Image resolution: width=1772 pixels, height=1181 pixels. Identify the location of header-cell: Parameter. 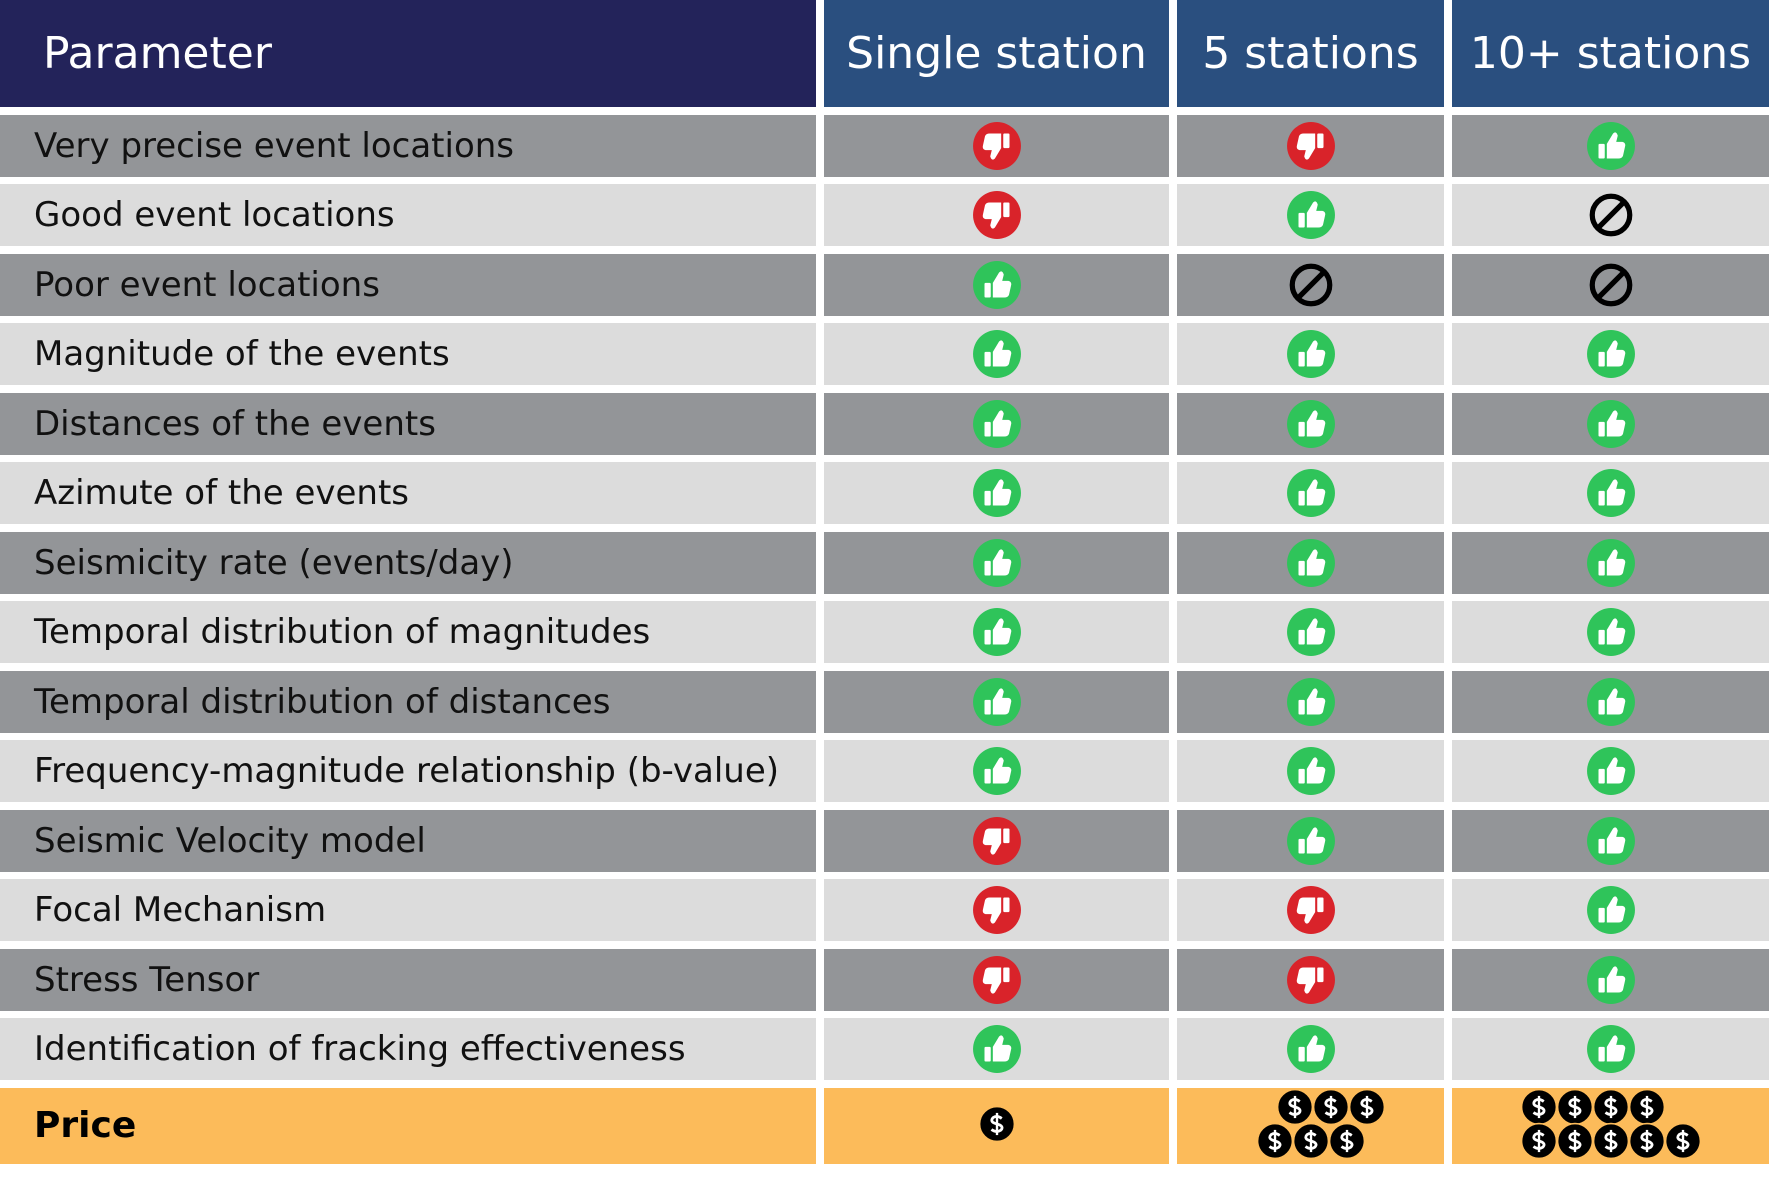
(408, 53).